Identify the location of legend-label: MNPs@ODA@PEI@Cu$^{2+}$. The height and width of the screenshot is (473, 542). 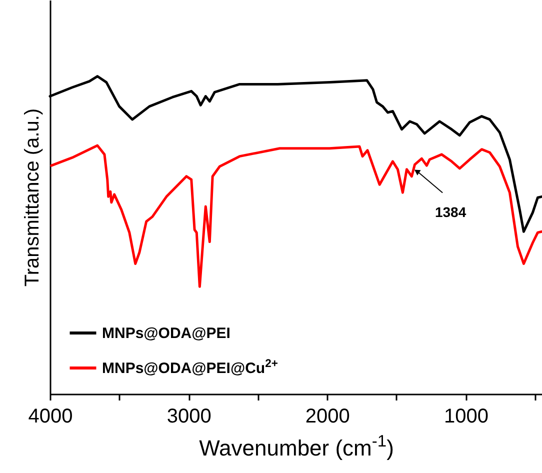
(190, 367).